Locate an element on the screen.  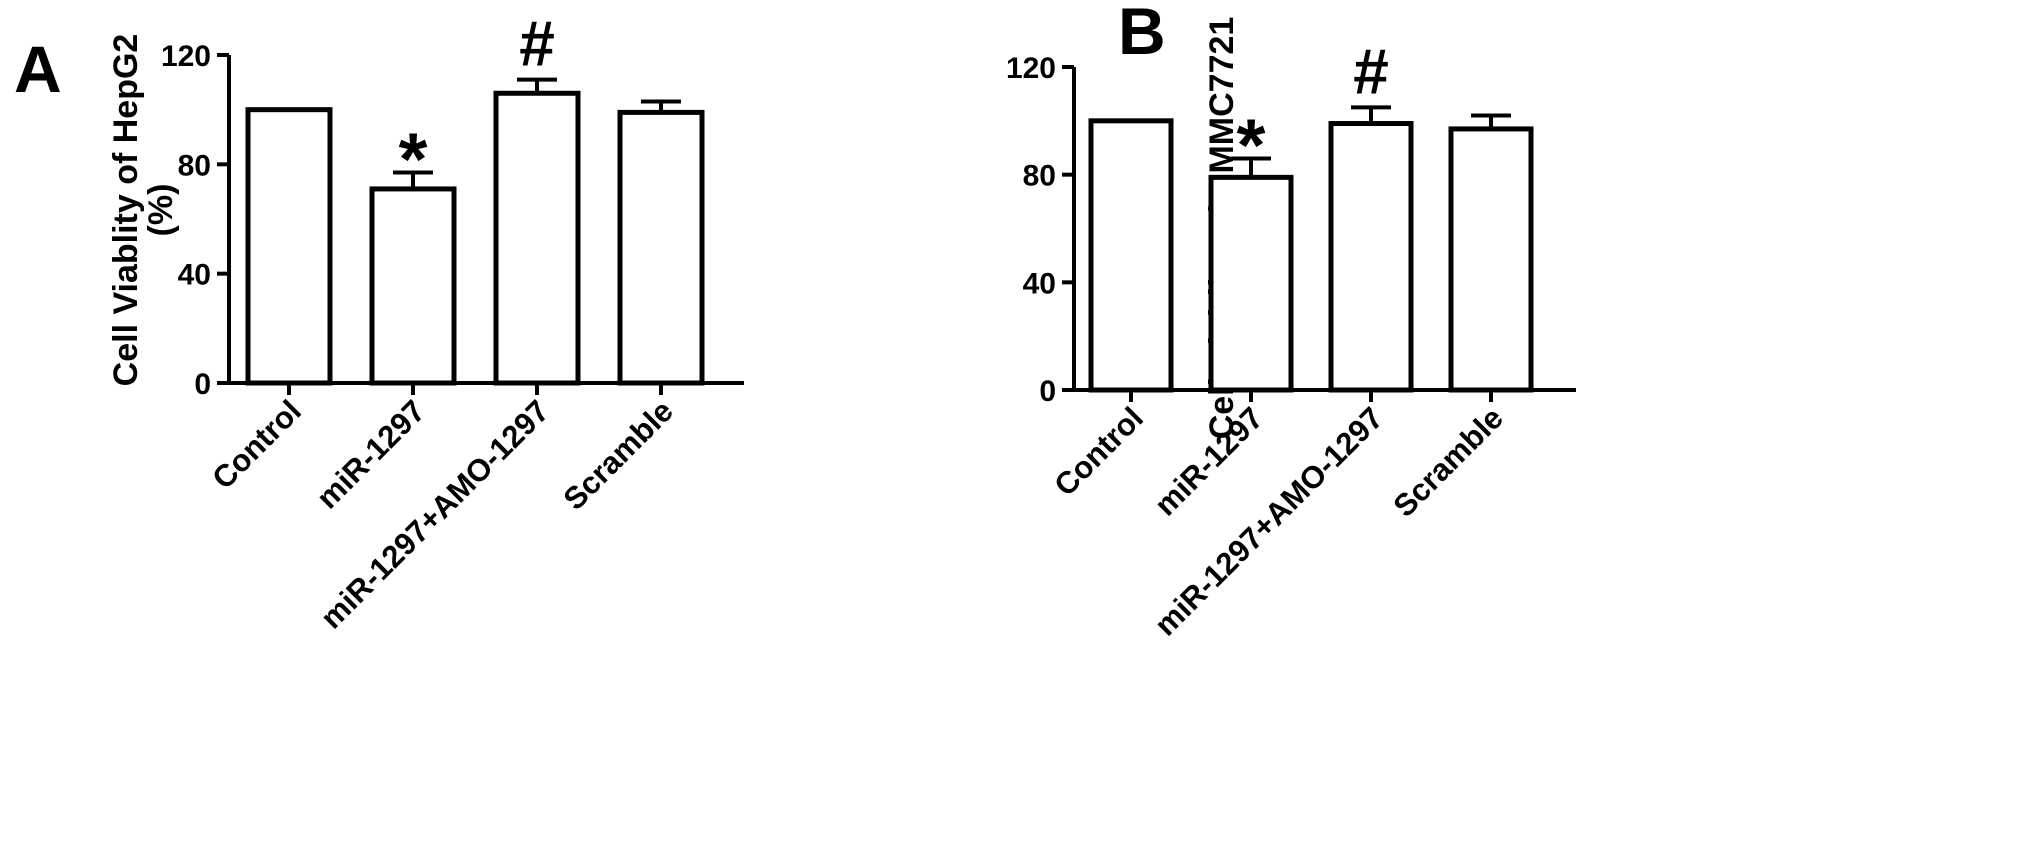
y-axis-title-line1: Cell Viablity of HepG2 is located at coordinates (126, 210).